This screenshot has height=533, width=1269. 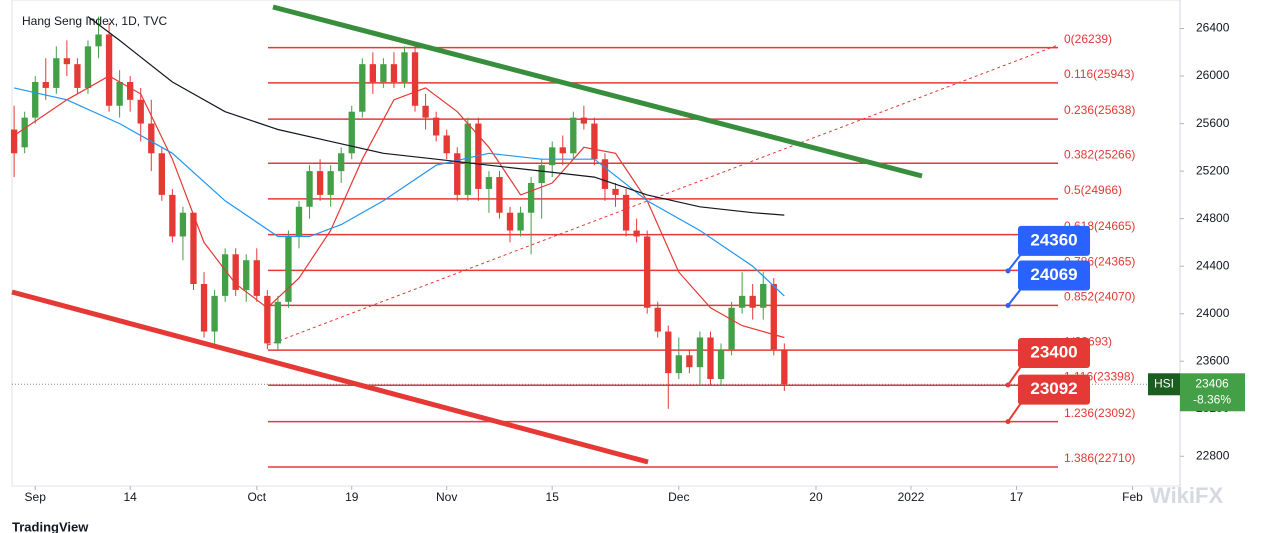 I want to click on y-tick-label: 23600, so click(x=1213, y=360).